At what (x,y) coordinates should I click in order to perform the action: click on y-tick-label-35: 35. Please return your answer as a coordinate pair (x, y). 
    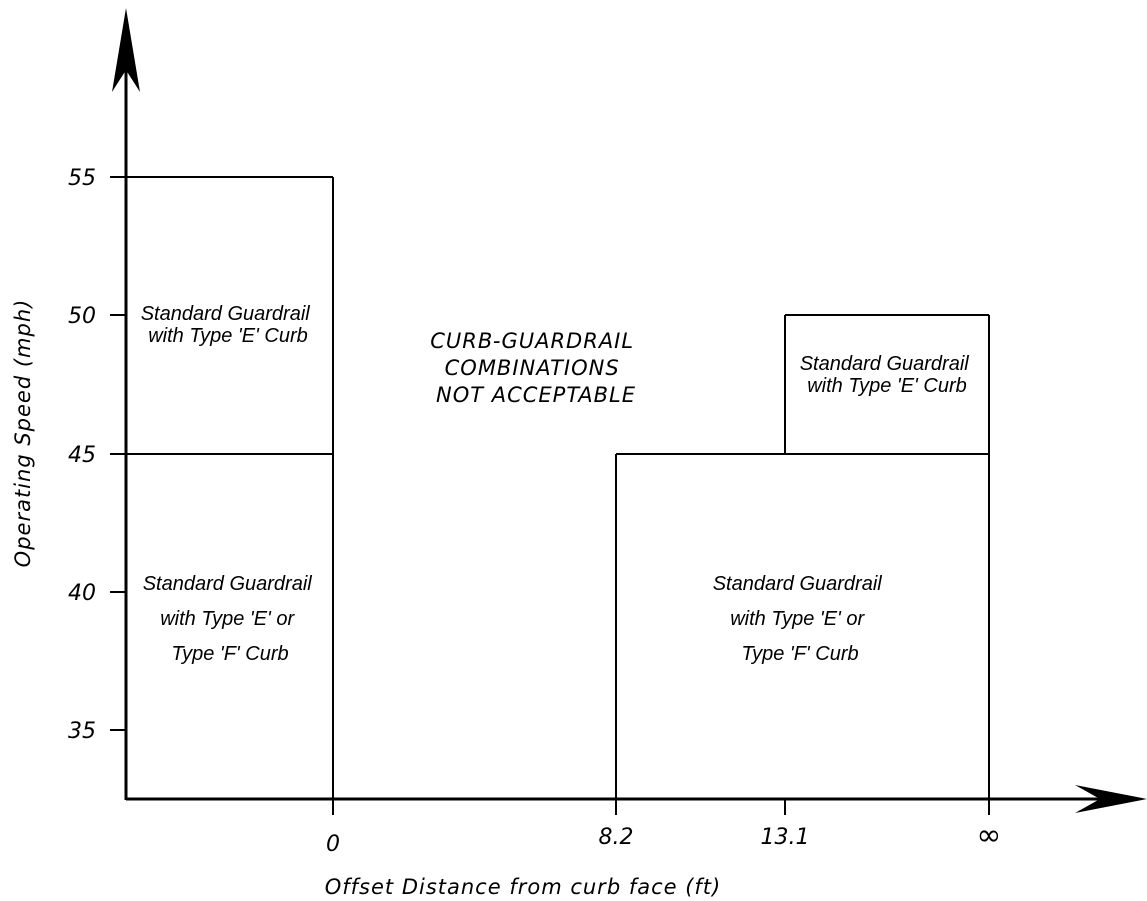
    Looking at the image, I should click on (82, 731).